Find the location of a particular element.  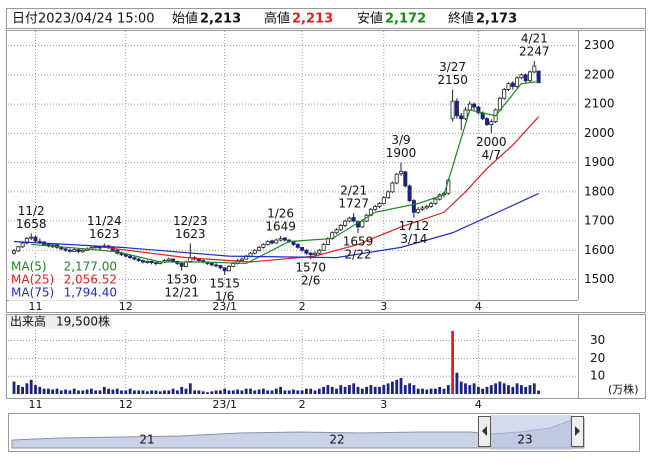

annotation-price: 1570 is located at coordinates (310, 268).